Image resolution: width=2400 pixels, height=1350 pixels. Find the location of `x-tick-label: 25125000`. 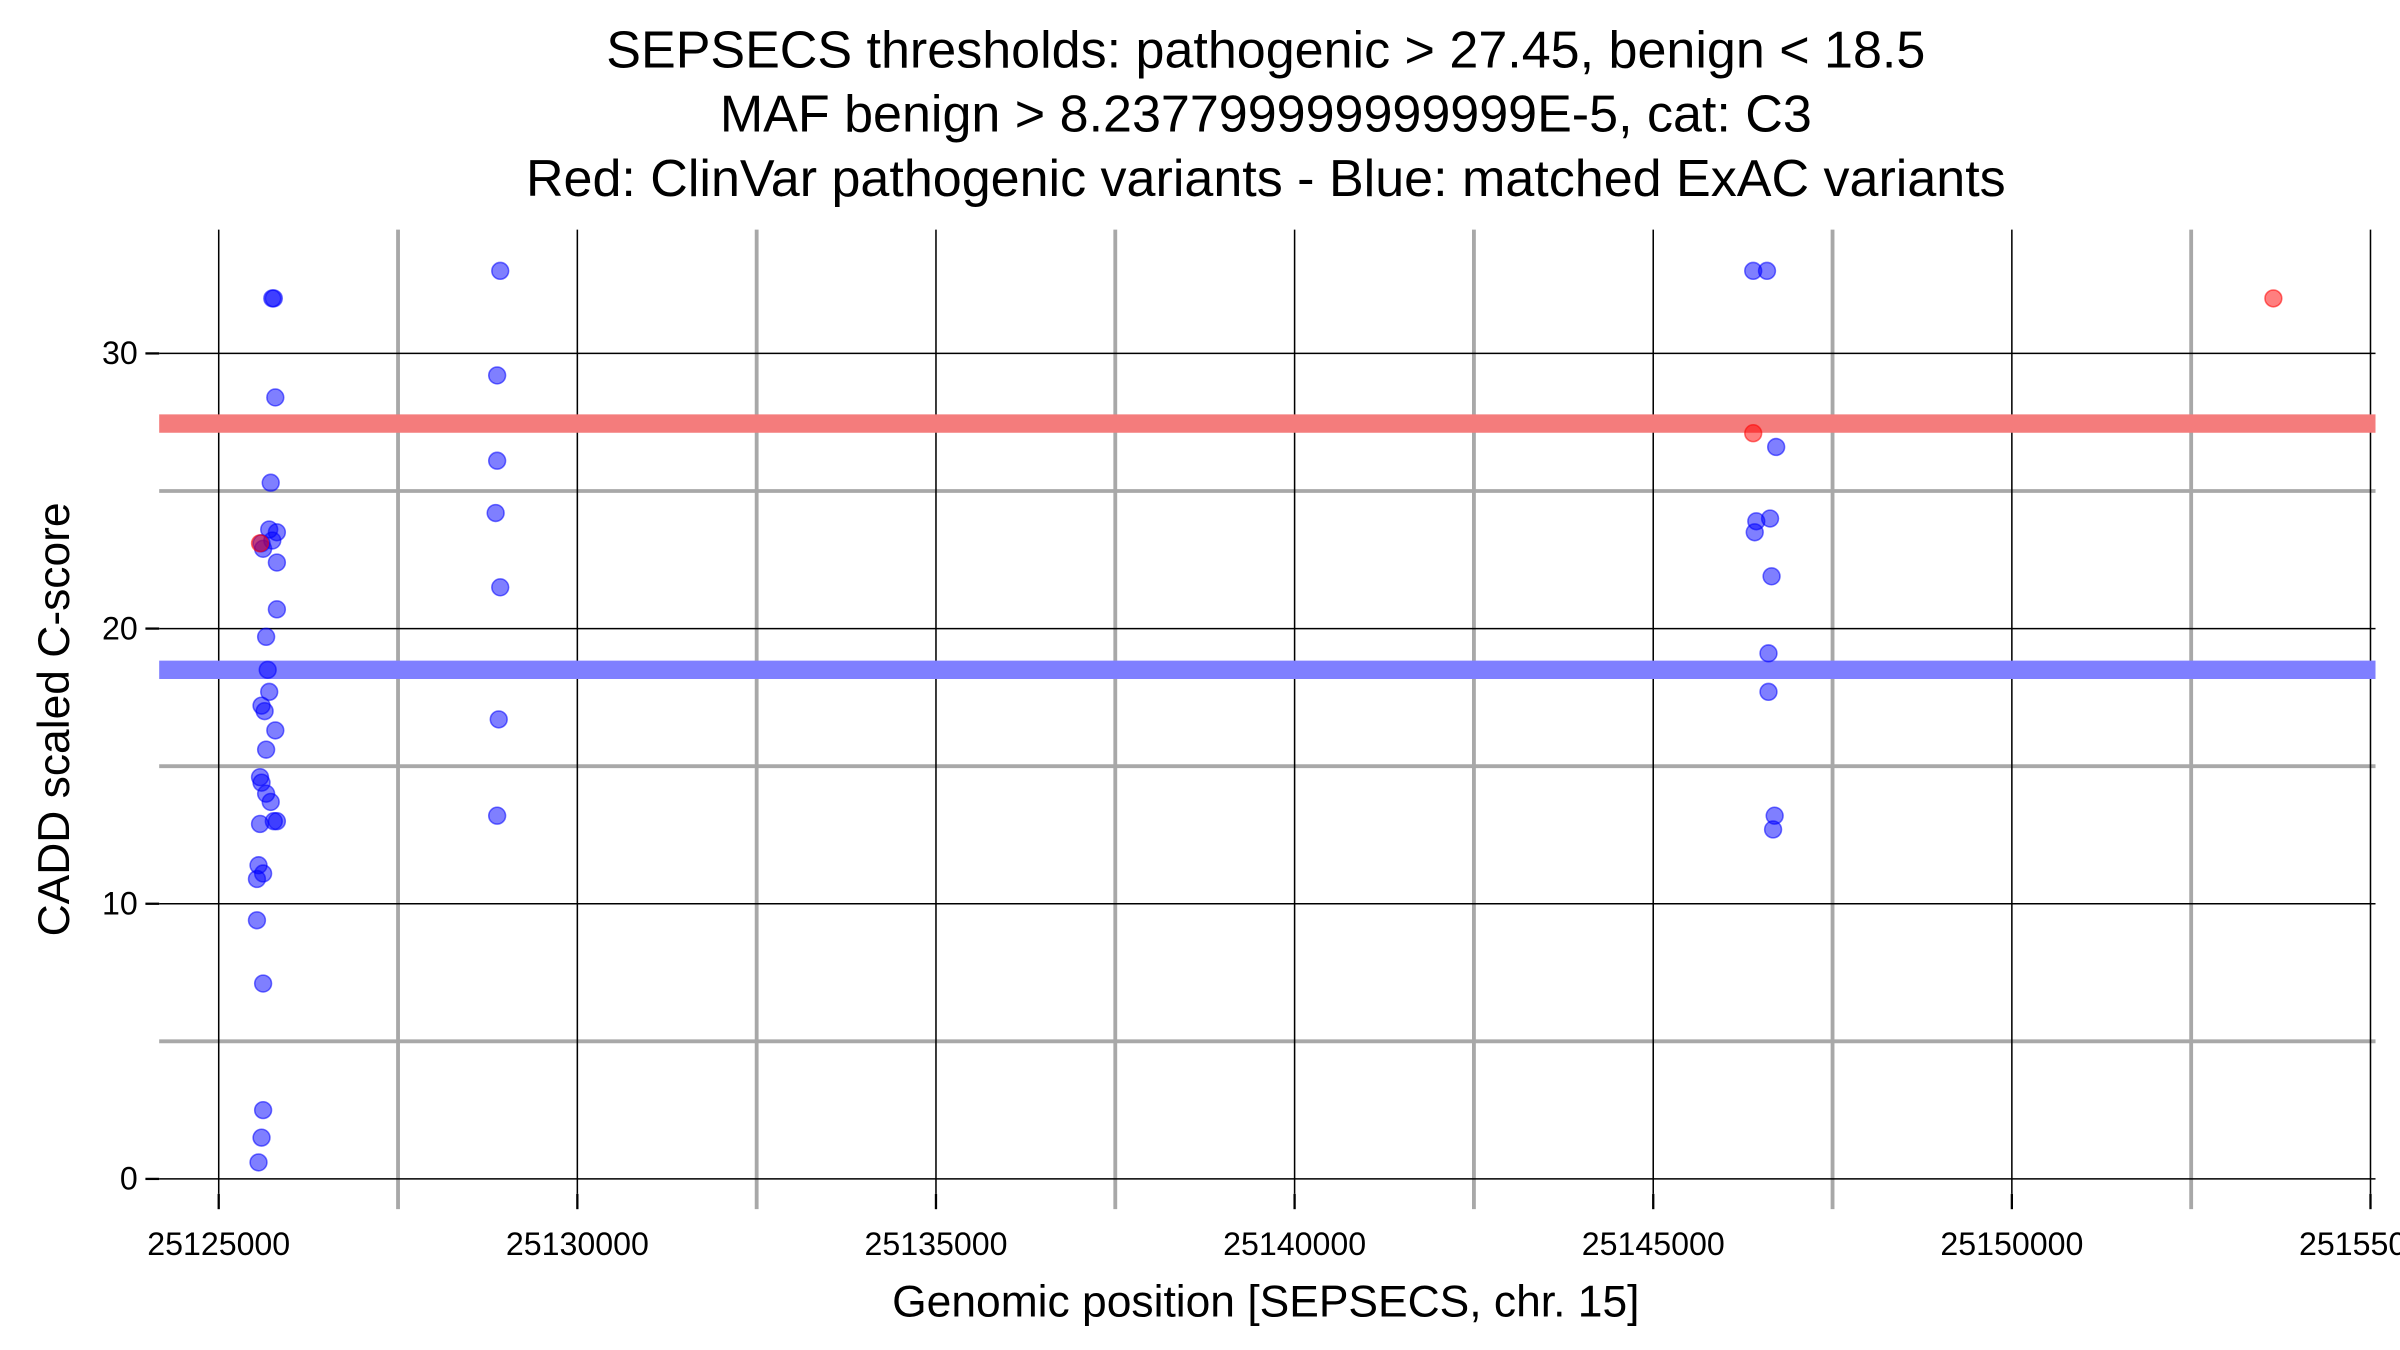

x-tick-label: 25125000 is located at coordinates (218, 1244).